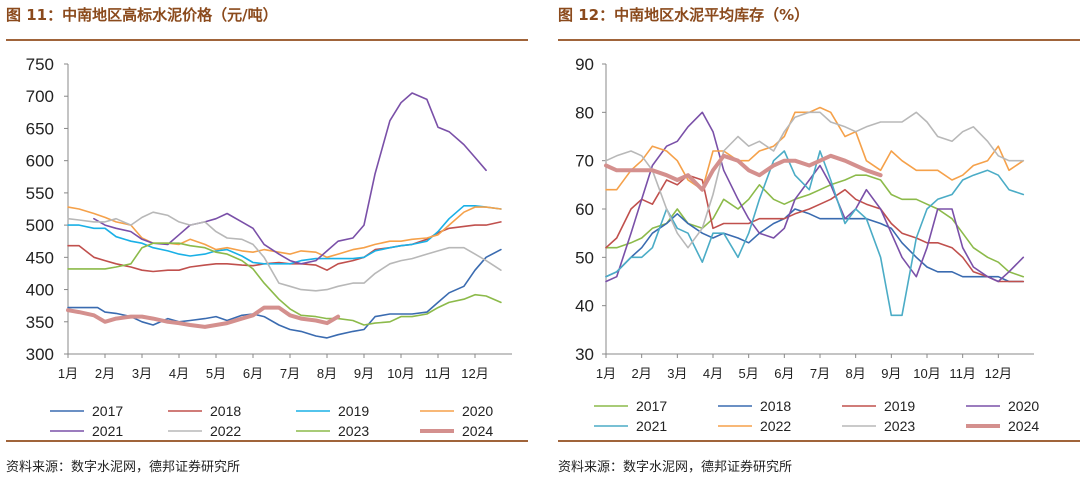  Describe the element at coordinates (675, 467) in the screenshot. I see `right-chart-source: 资料来源：数字水泥网，德邦证券研究所` at that location.